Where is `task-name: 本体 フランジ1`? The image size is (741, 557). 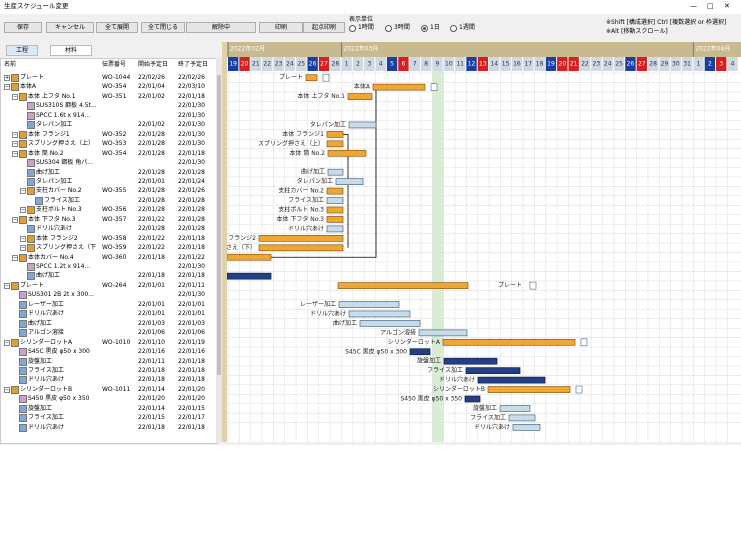 task-name: 本体 フランジ1 is located at coordinates (49, 134).